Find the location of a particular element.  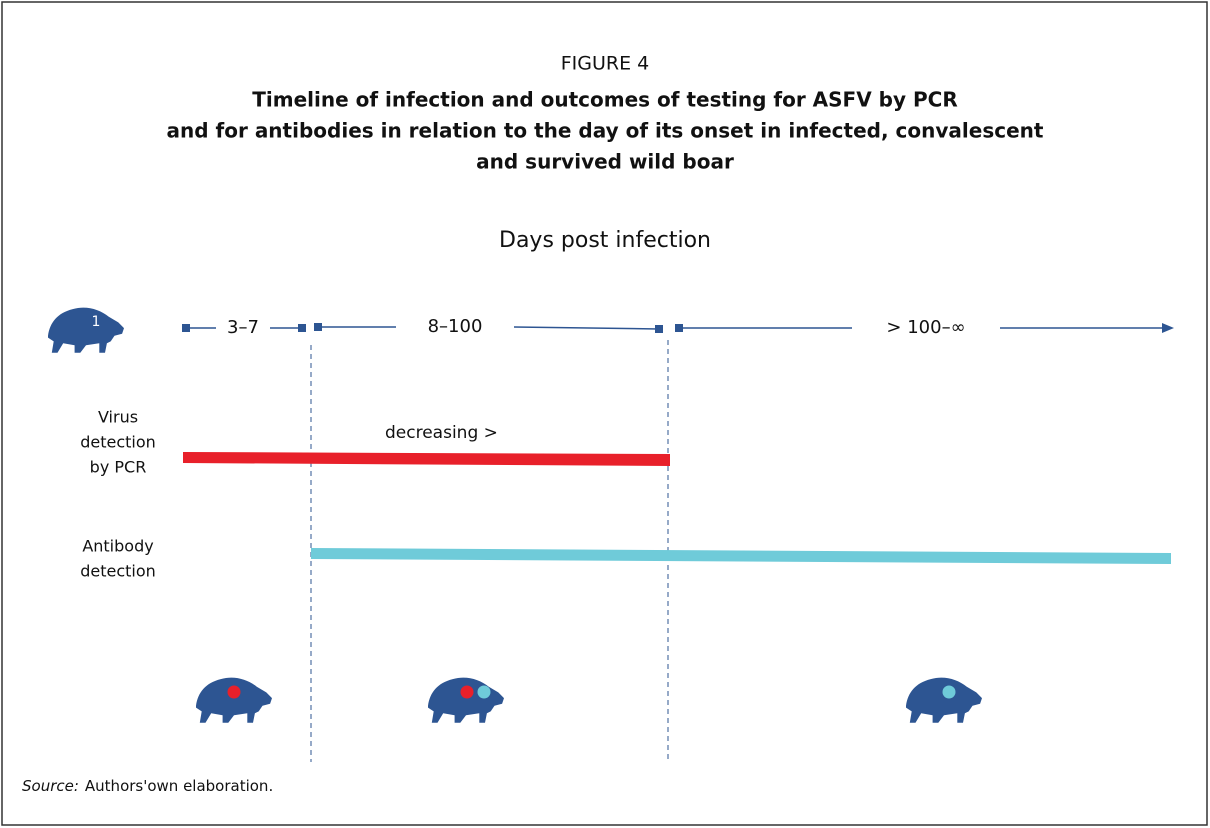

period-label: > 100–∞ is located at coordinates (925, 327).